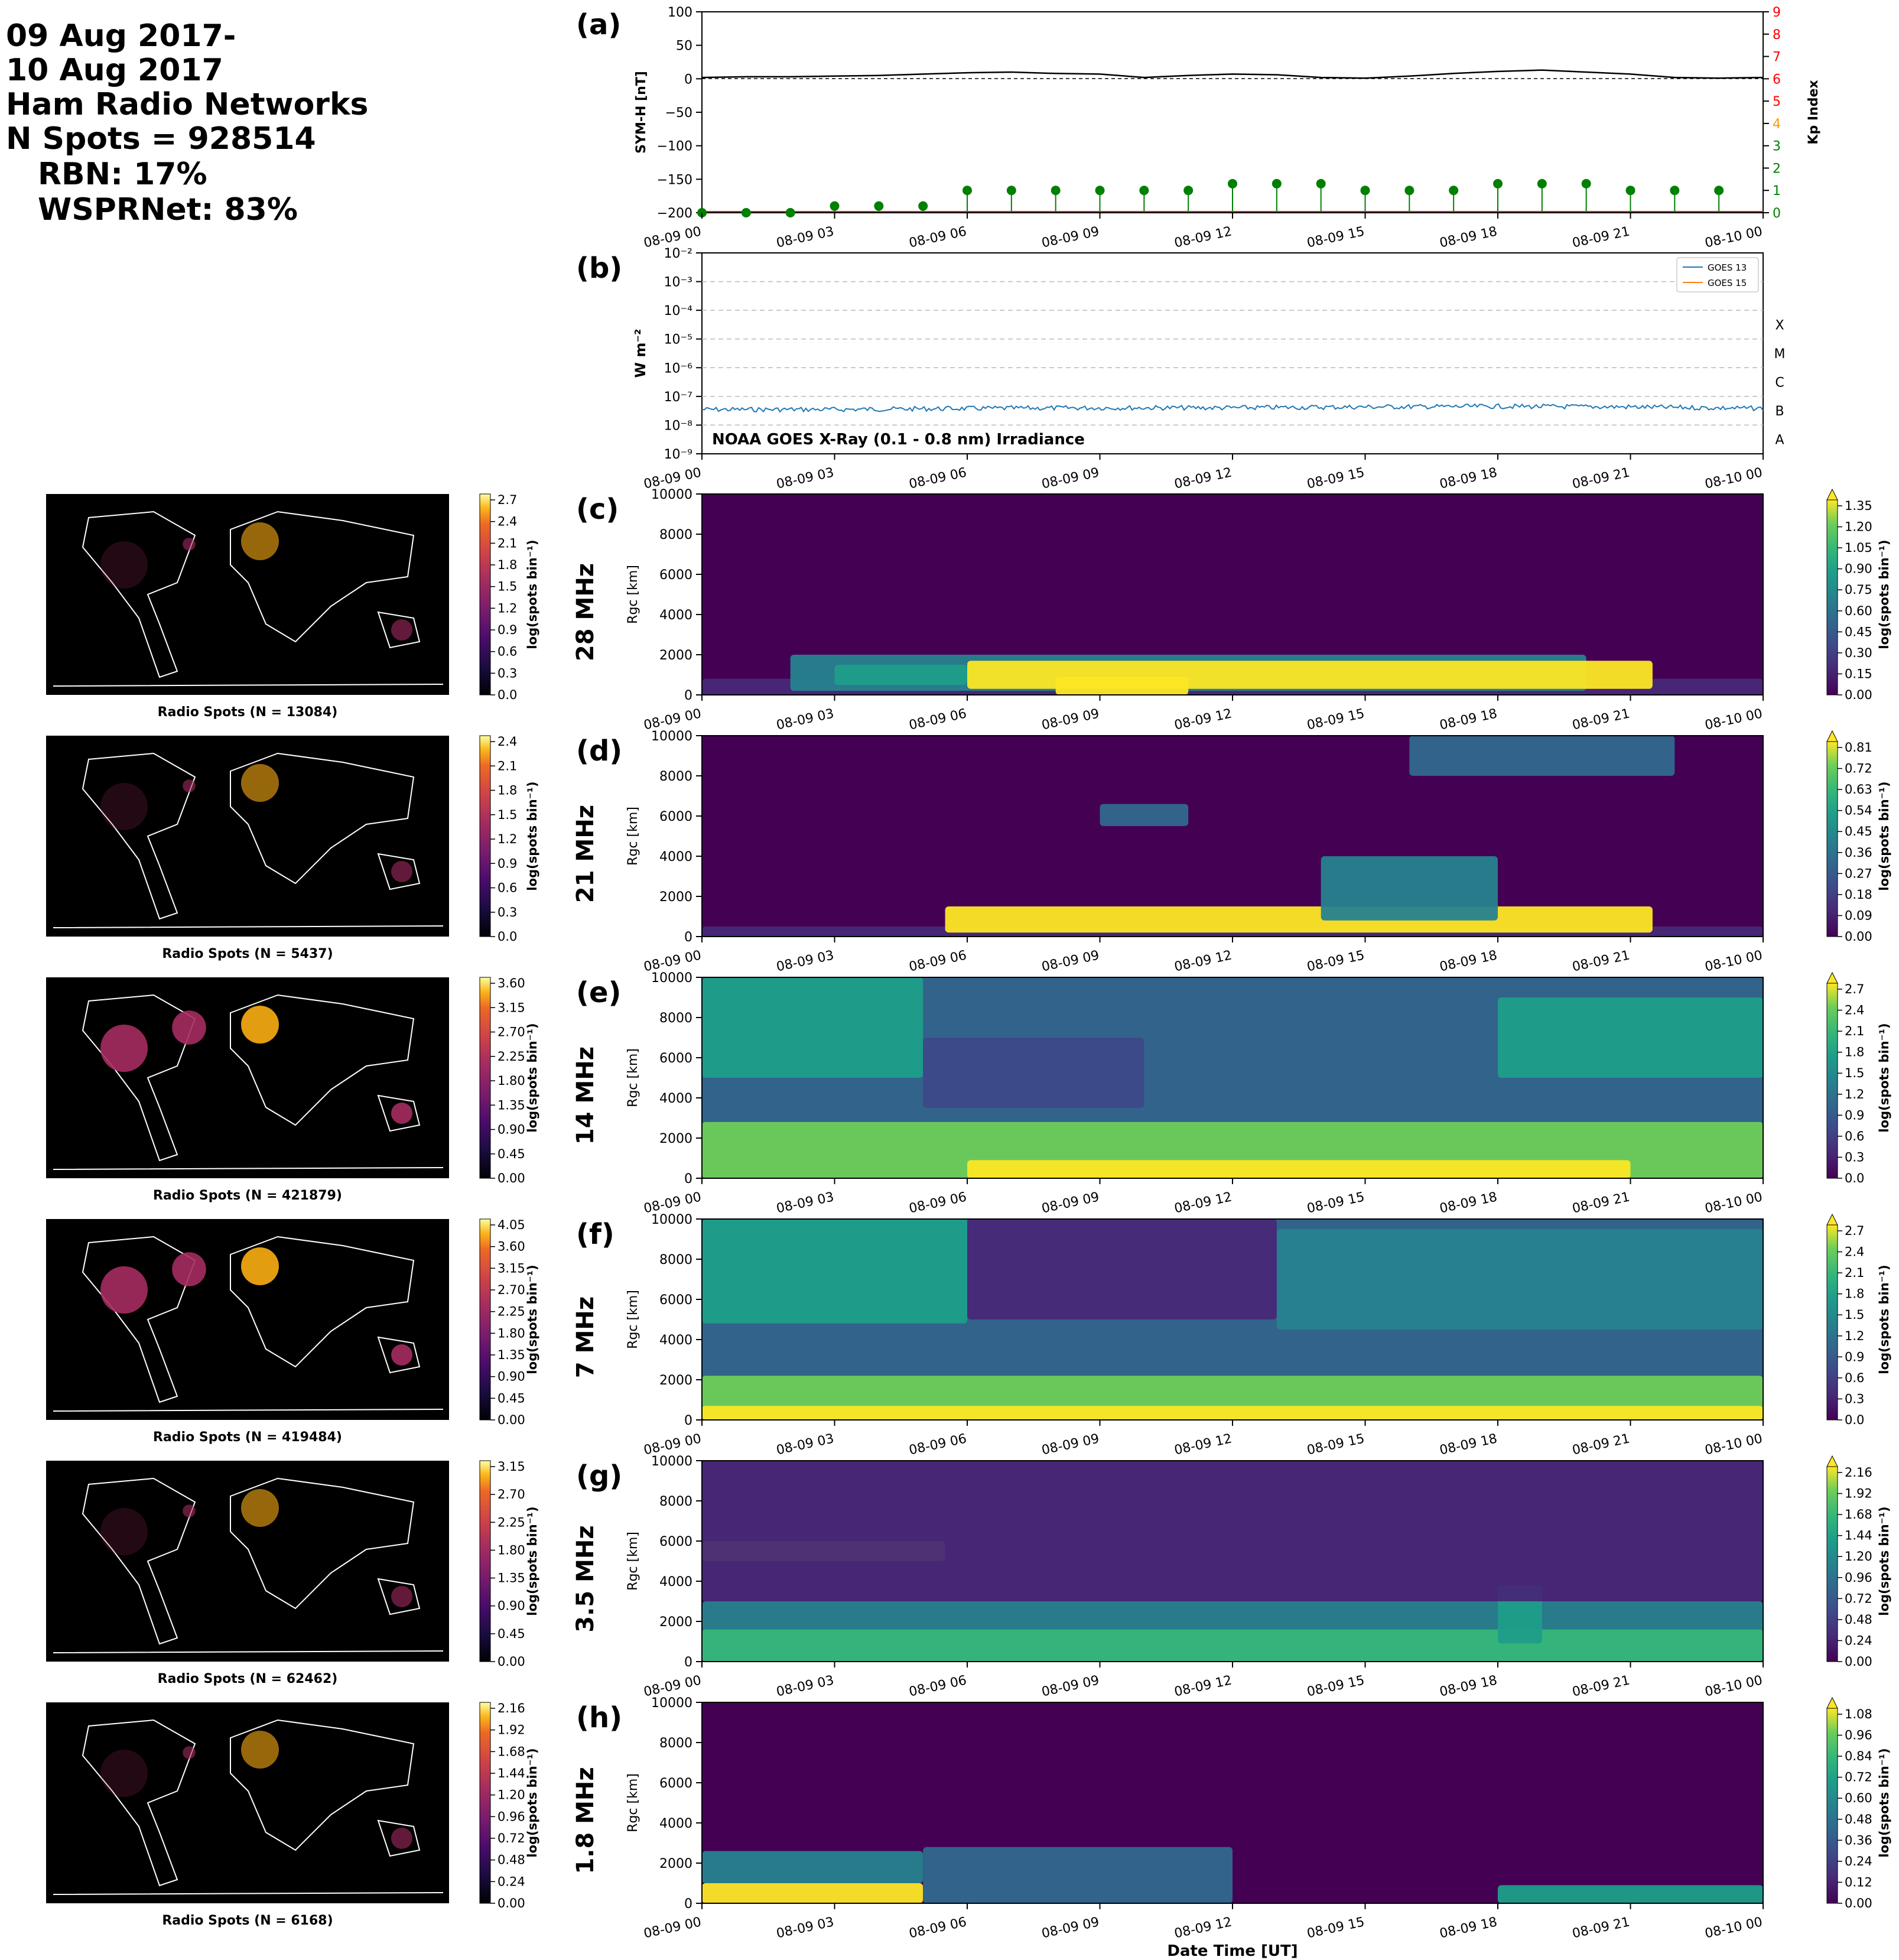 This screenshot has width=1899, height=1960. What do you see at coordinates (161, 139) in the screenshot?
I see `header-line-4: N Spots = 928514` at bounding box center [161, 139].